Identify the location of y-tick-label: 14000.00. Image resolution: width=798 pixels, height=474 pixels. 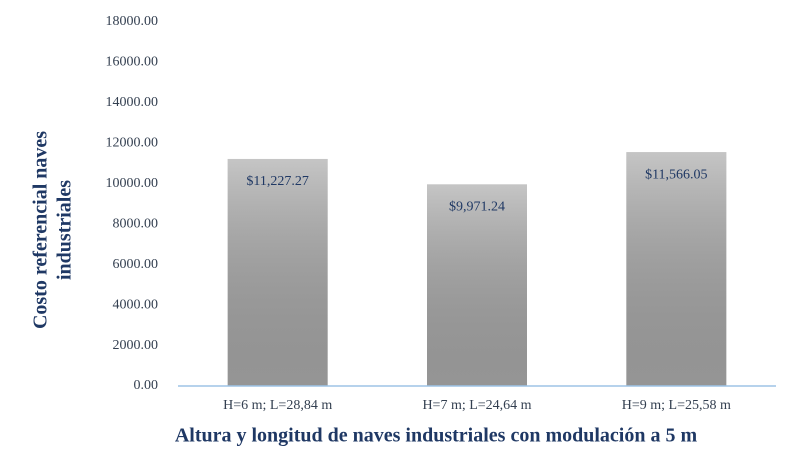
(132, 102).